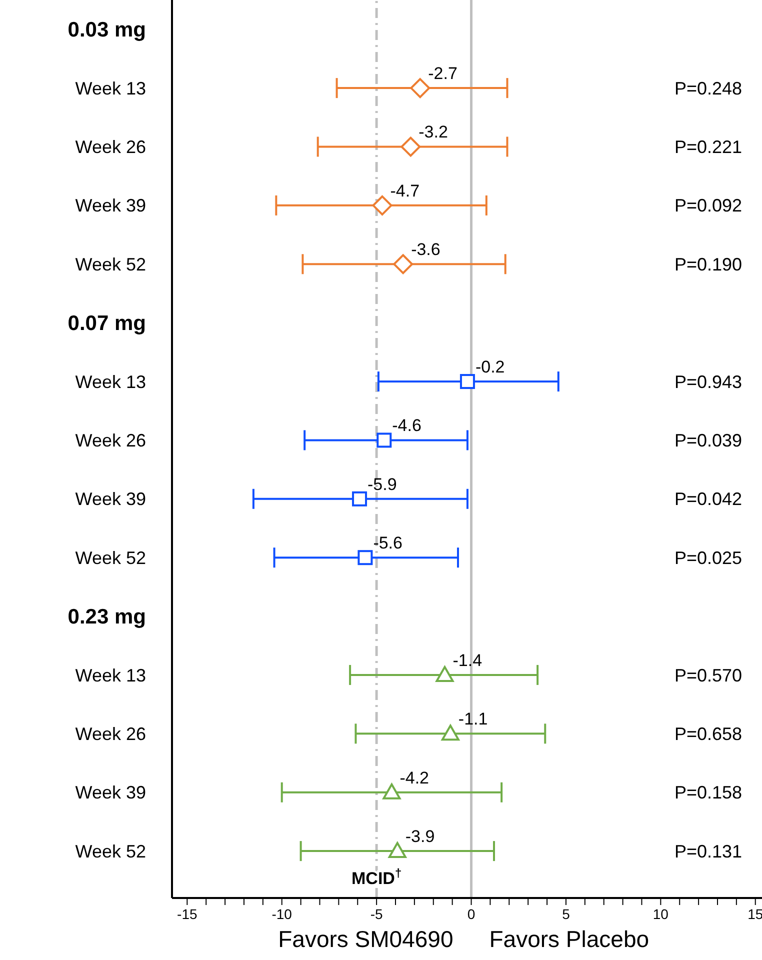 Image resolution: width=762 pixels, height=960 pixels. Describe the element at coordinates (387, 543) in the screenshot. I see `data-label: -5.6` at that location.